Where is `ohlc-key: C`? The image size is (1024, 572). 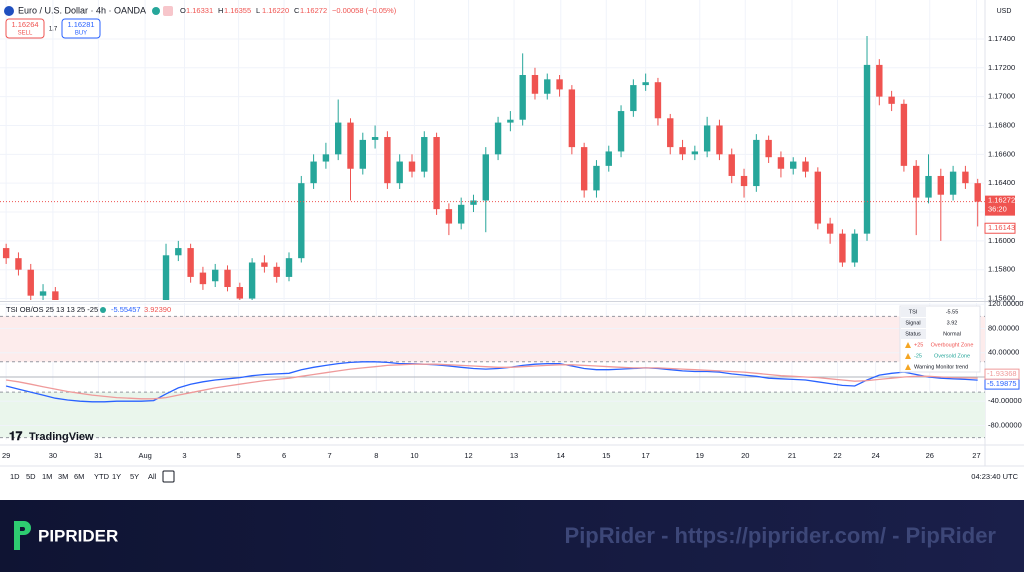 ohlc-key: C is located at coordinates (297, 10).